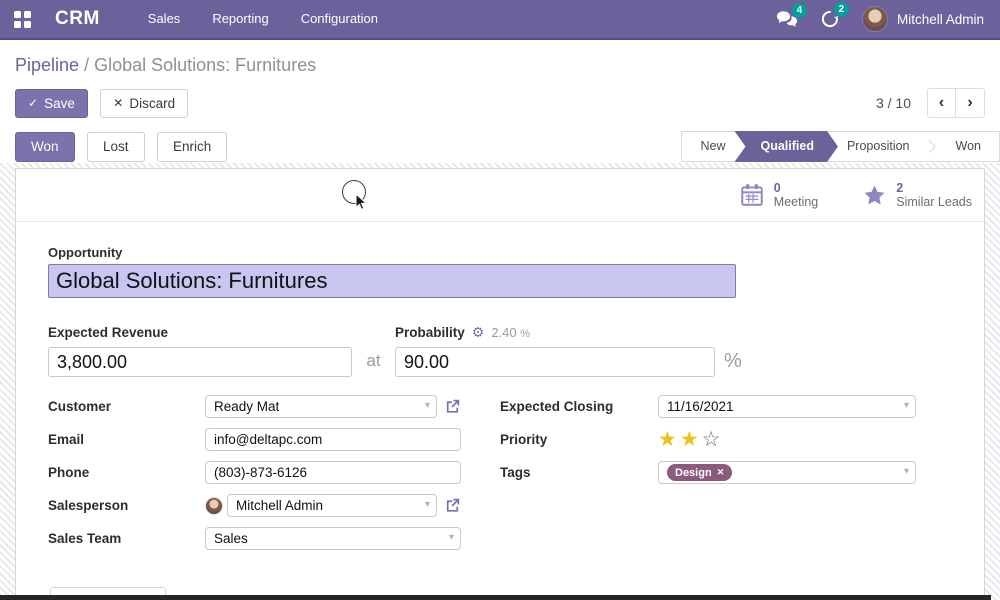  Describe the element at coordinates (392, 281) in the screenshot. I see `opportunity-title-input` at that location.